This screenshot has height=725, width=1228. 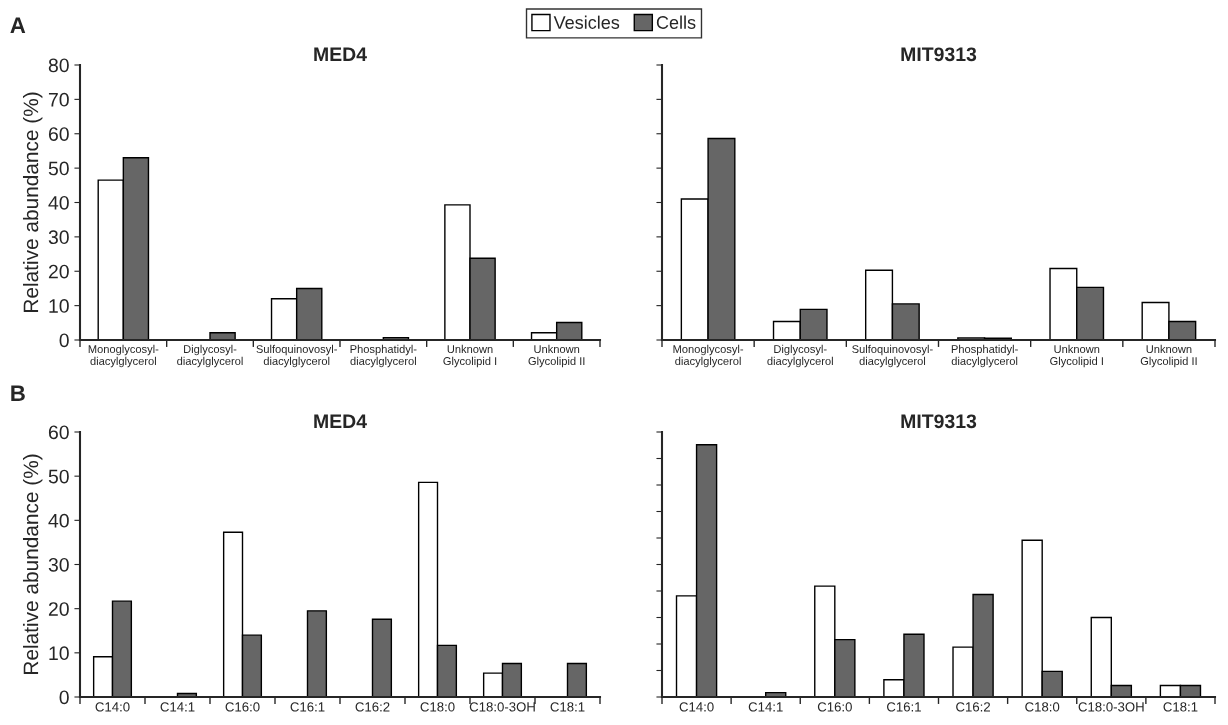 What do you see at coordinates (18, 393) in the screenshot?
I see `text: B` at bounding box center [18, 393].